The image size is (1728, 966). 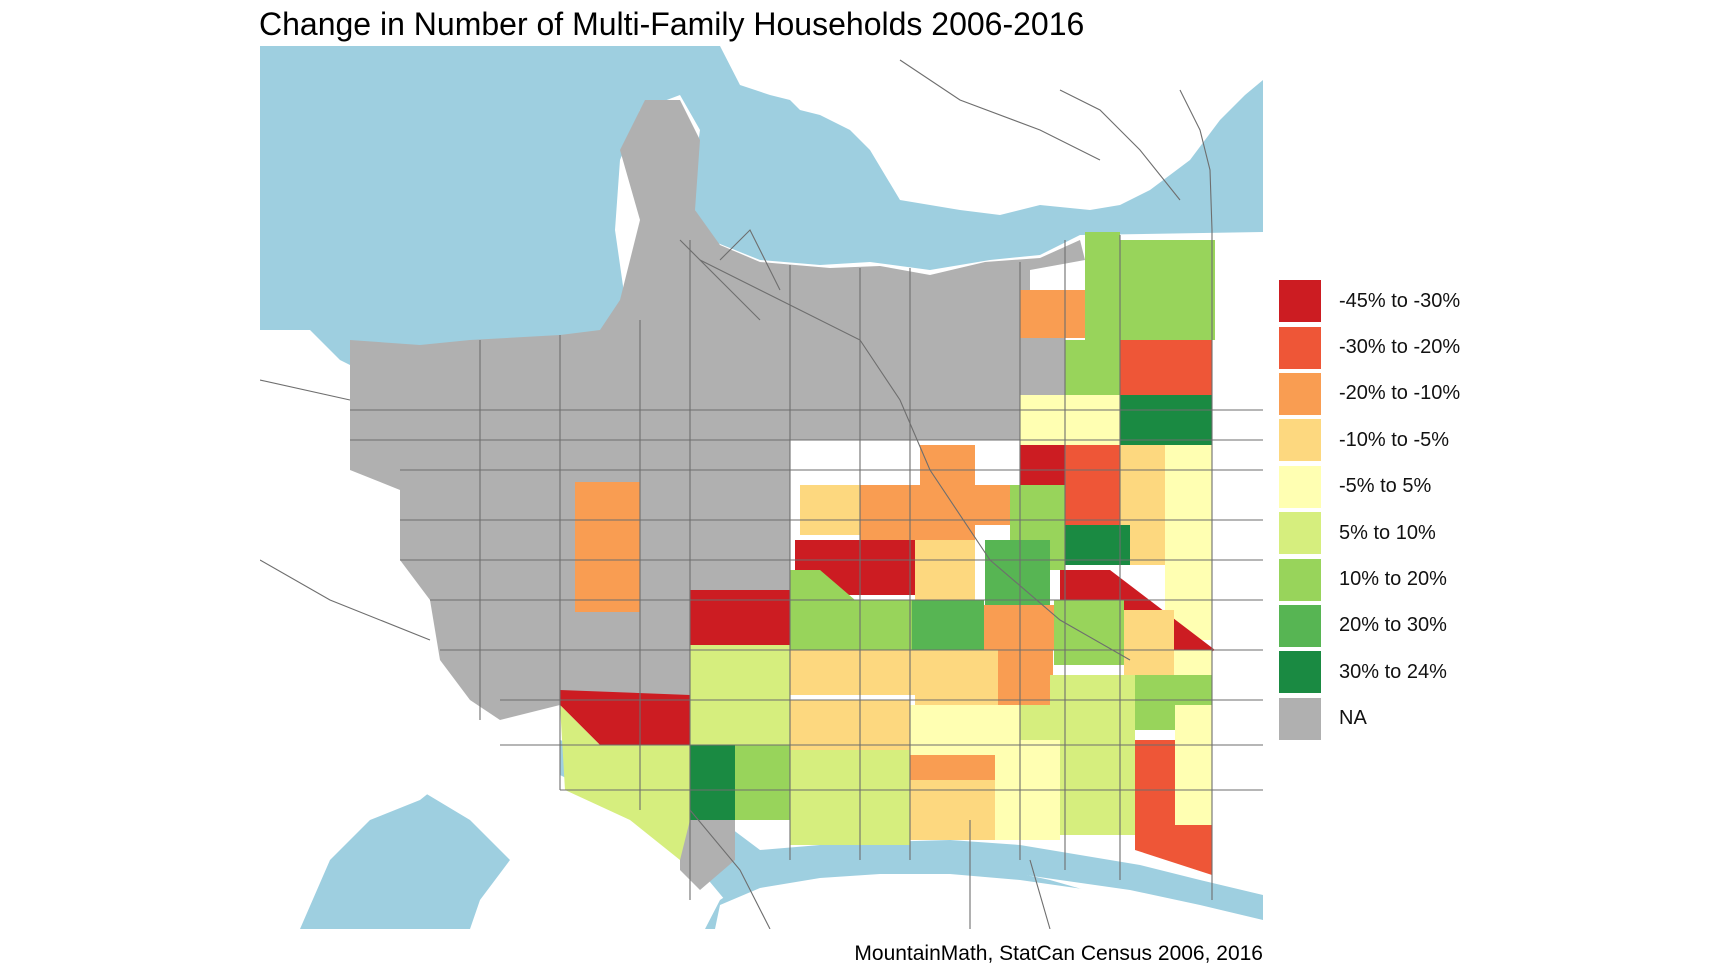 What do you see at coordinates (625, 717) in the screenshot?
I see `tract-45-30-e` at bounding box center [625, 717].